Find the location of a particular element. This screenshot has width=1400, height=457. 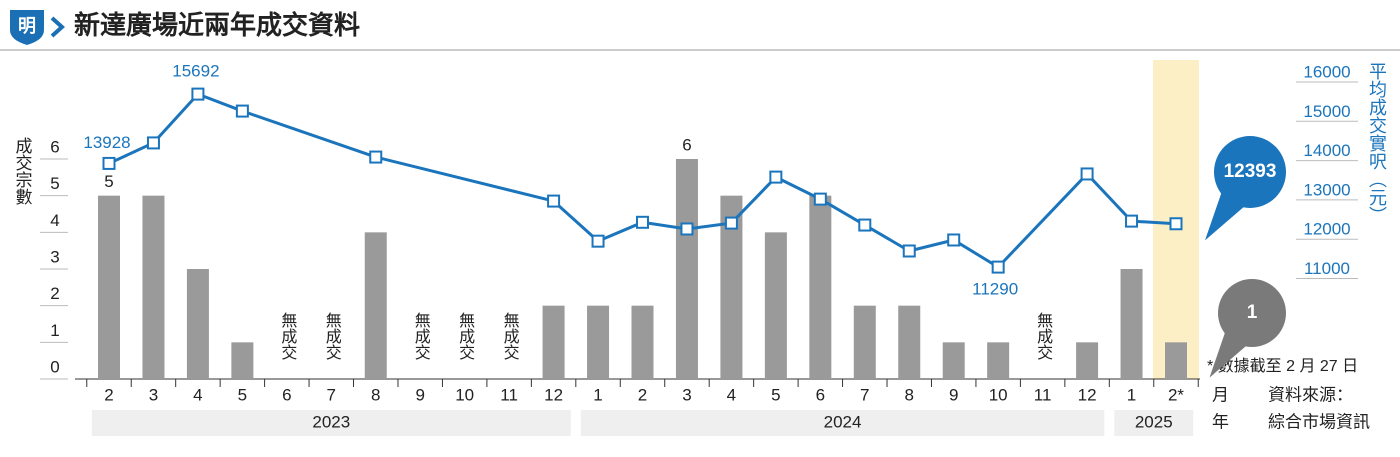

year-label: 2024 is located at coordinates (843, 421).